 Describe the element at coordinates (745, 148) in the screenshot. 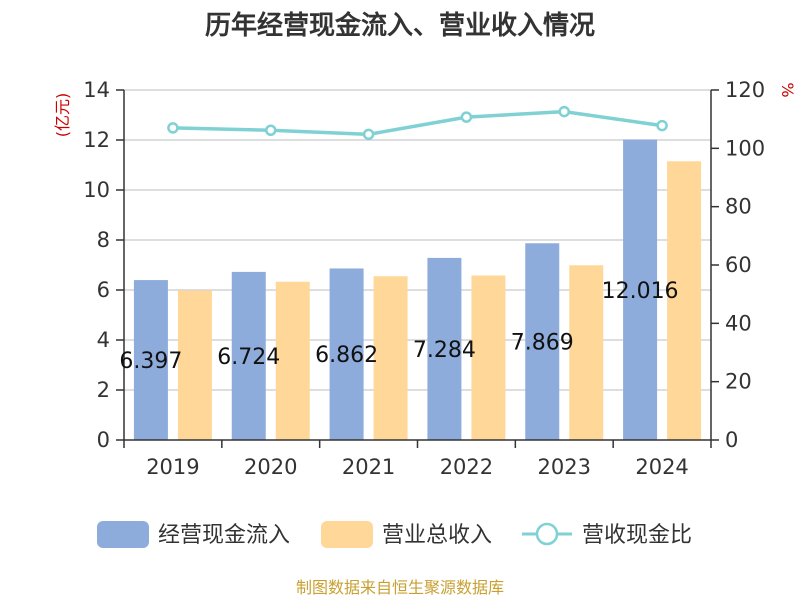

I see `y-right-tick-label: 100` at that location.